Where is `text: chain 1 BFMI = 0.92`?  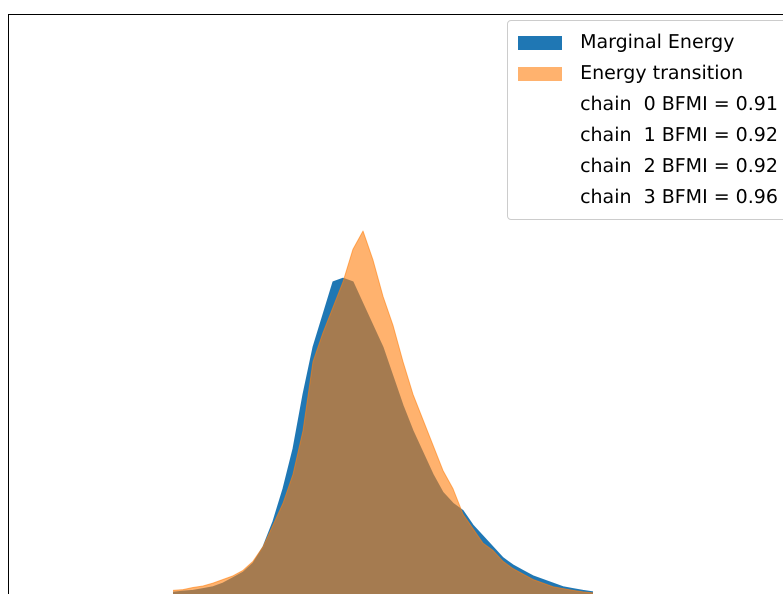 text: chain 1 BFMI = 0.92 is located at coordinates (678, 135).